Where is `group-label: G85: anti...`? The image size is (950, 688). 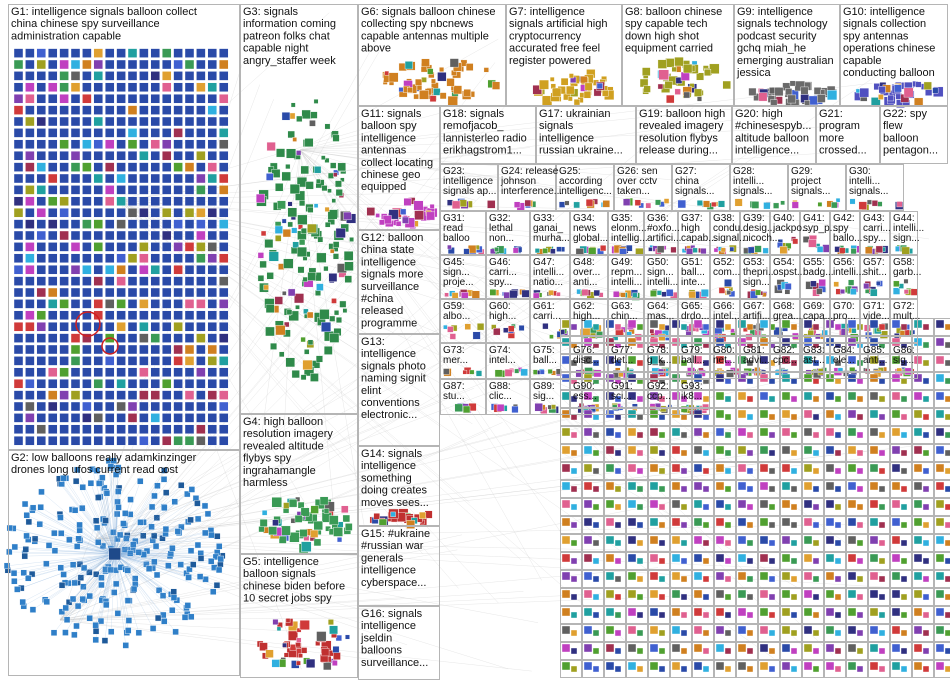
group-label: G85: anti... is located at coordinates (875, 355).